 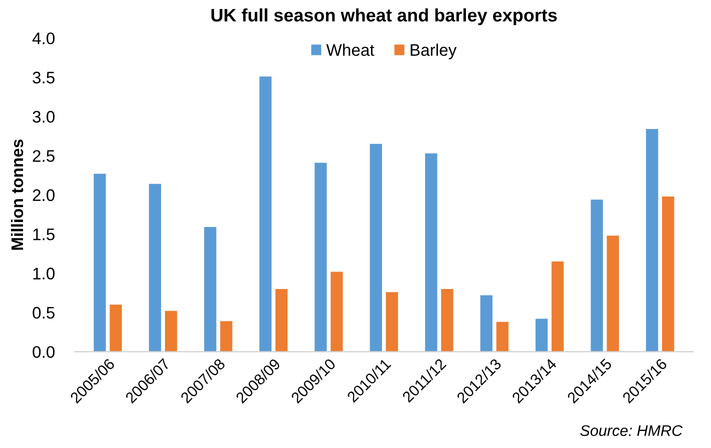 I want to click on legend-label: Barley, so click(x=433, y=52).